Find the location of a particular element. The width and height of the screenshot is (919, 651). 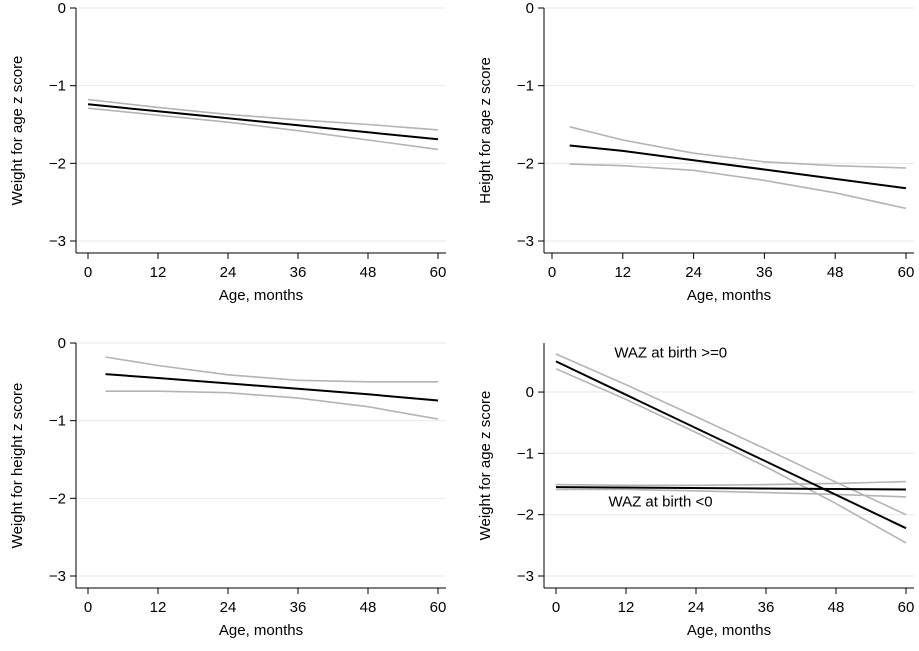

y-axis-label: Height for age z score is located at coordinates (485, 130).